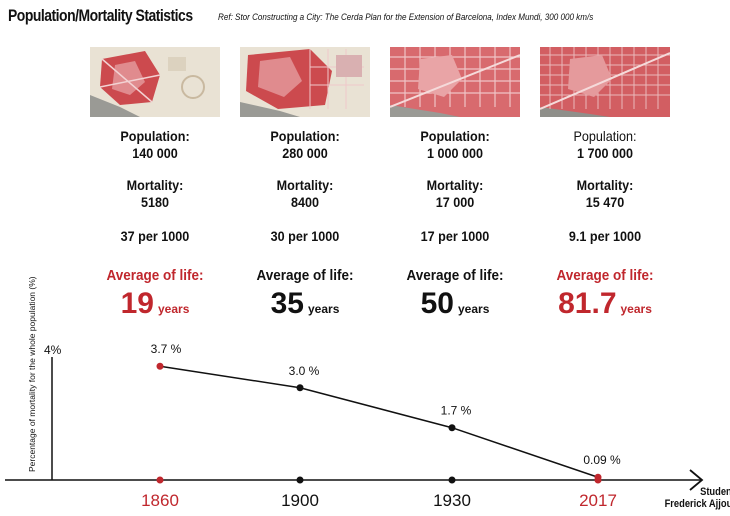  I want to click on x-tick-label-2017: 2017, so click(598, 500).